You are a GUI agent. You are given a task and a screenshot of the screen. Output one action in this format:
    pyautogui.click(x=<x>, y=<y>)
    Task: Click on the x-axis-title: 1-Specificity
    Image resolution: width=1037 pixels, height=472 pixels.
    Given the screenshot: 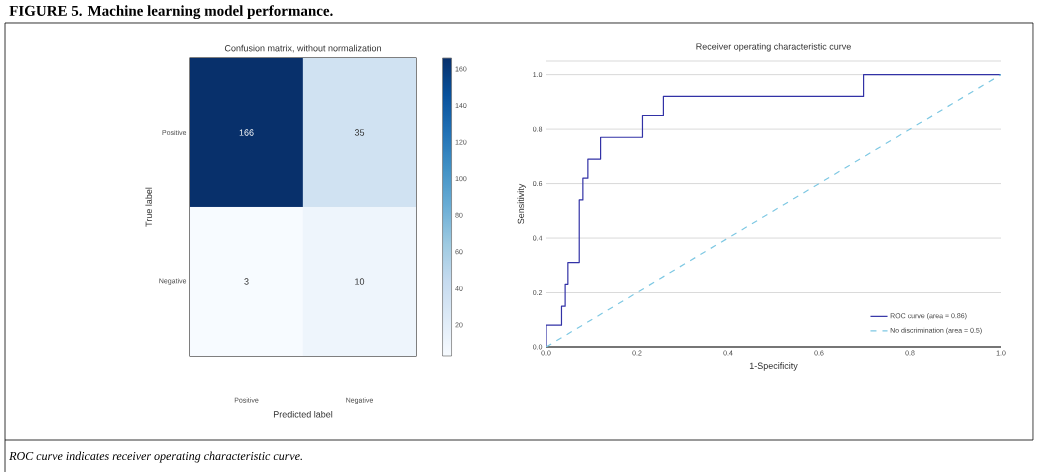 What is the action you would take?
    pyautogui.click(x=773, y=366)
    